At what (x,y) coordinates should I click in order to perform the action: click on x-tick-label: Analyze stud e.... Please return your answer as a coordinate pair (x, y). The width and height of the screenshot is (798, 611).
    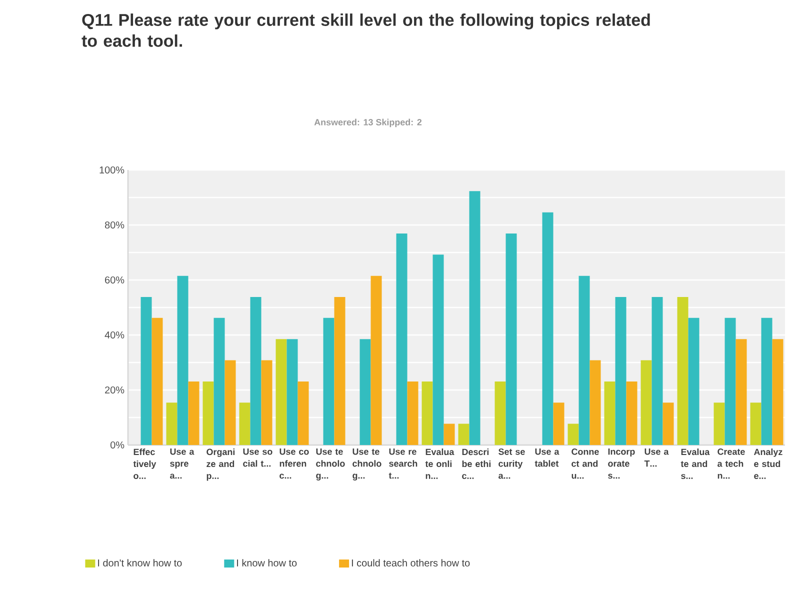
    Looking at the image, I should click on (768, 464).